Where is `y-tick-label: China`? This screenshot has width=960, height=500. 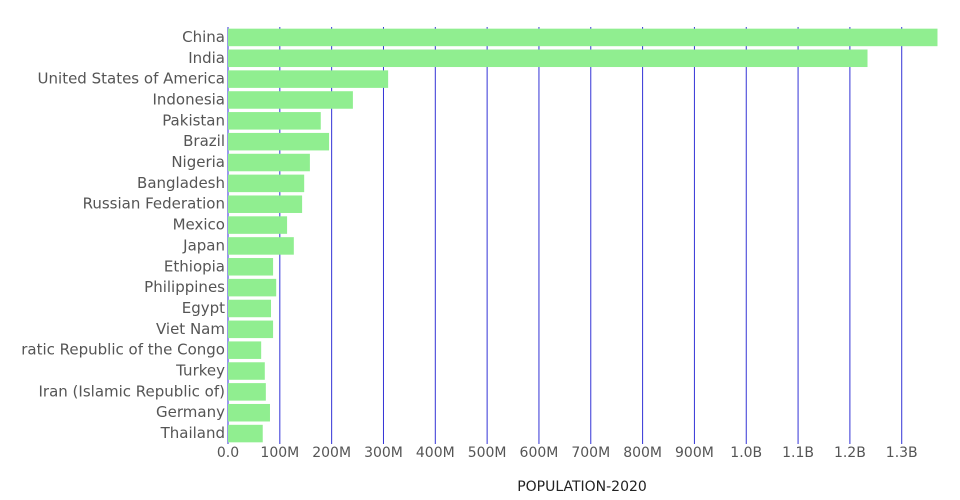 y-tick-label: China is located at coordinates (203, 37).